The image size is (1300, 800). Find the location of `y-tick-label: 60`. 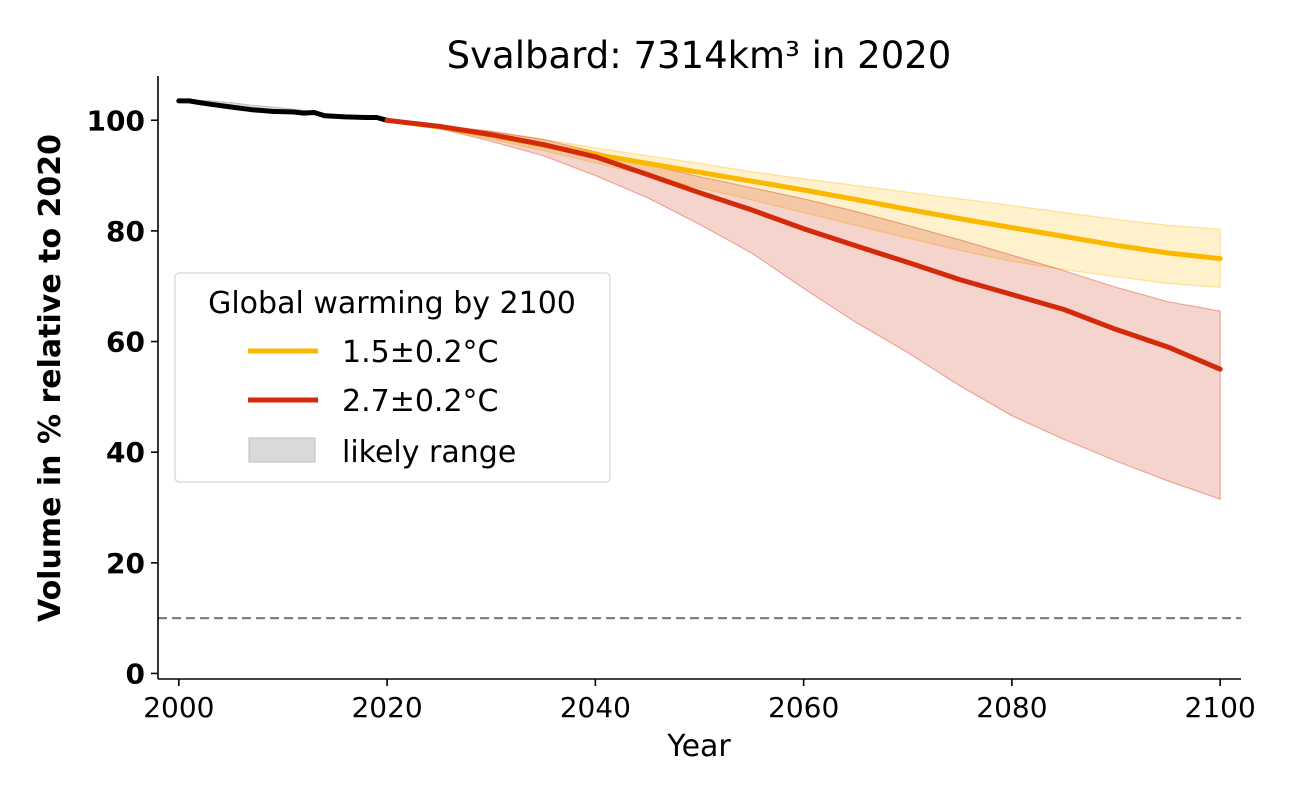

y-tick-label: 60 is located at coordinates (125, 342).